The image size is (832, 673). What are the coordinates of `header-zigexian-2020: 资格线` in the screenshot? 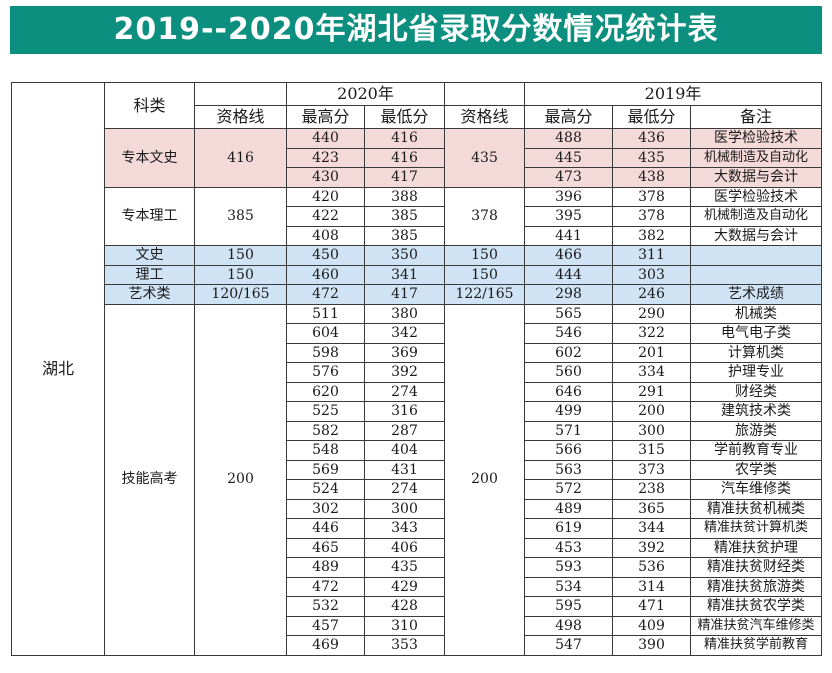 It's located at (240, 117).